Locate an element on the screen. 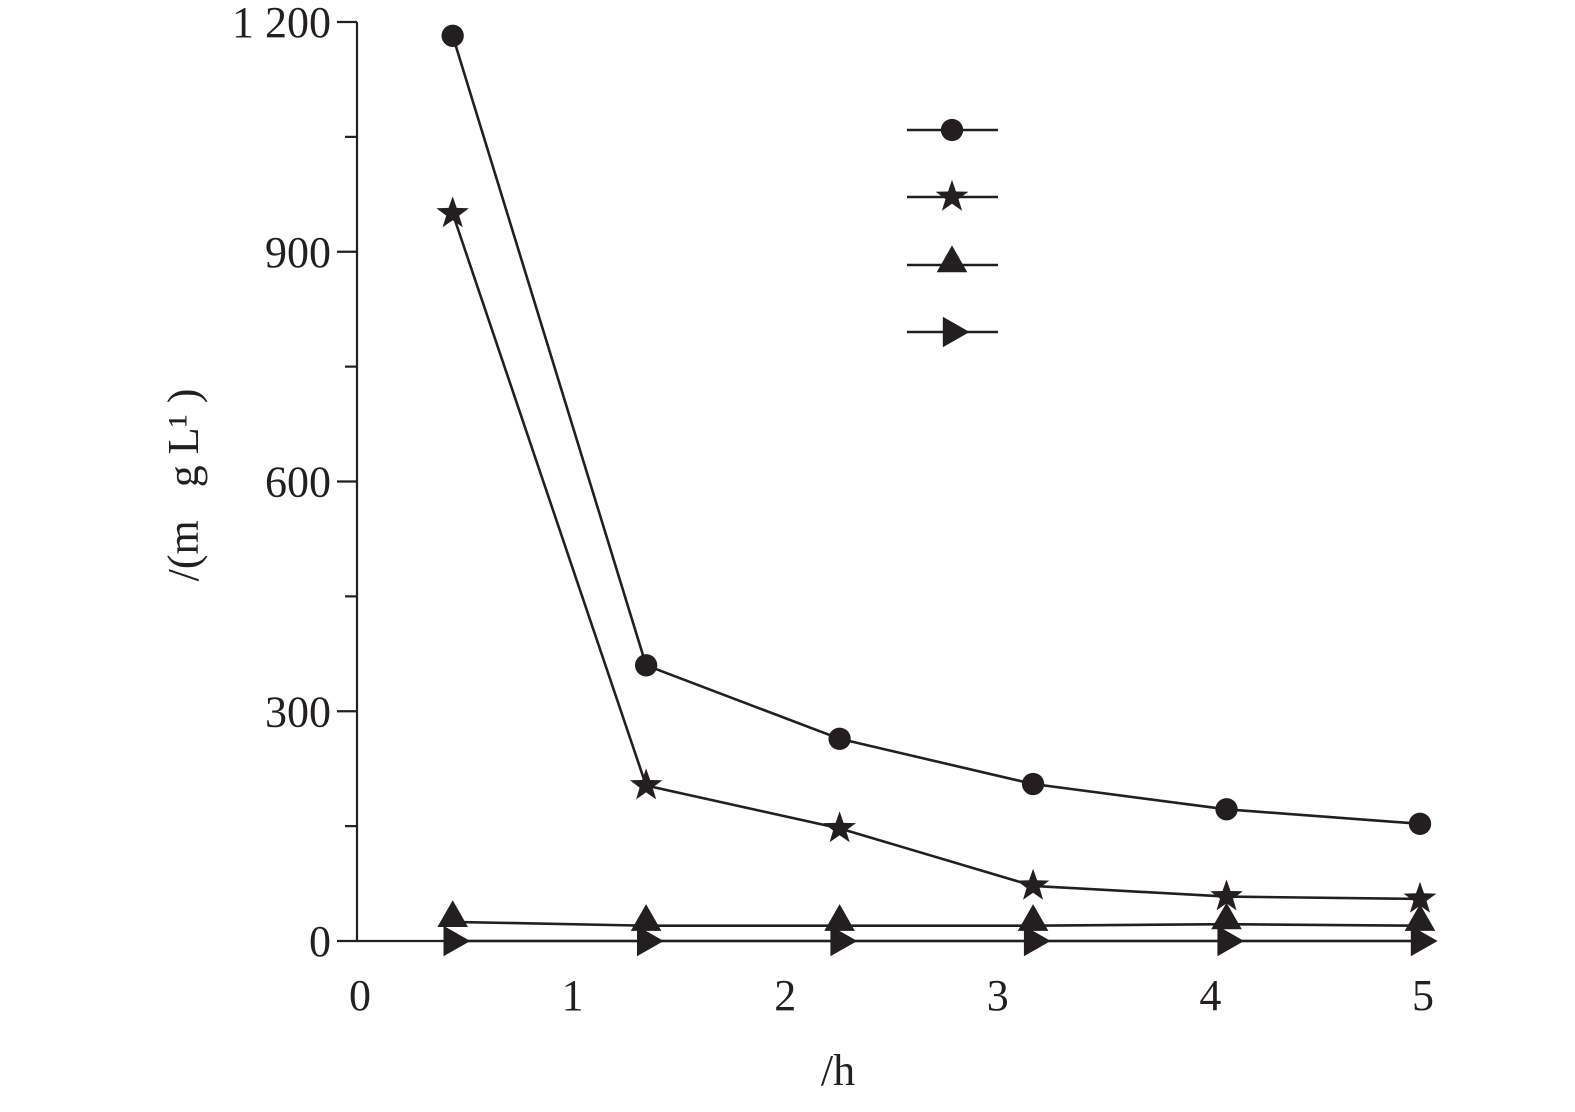 The image size is (1575, 1112). x-tick-label: 2 is located at coordinates (785, 995).